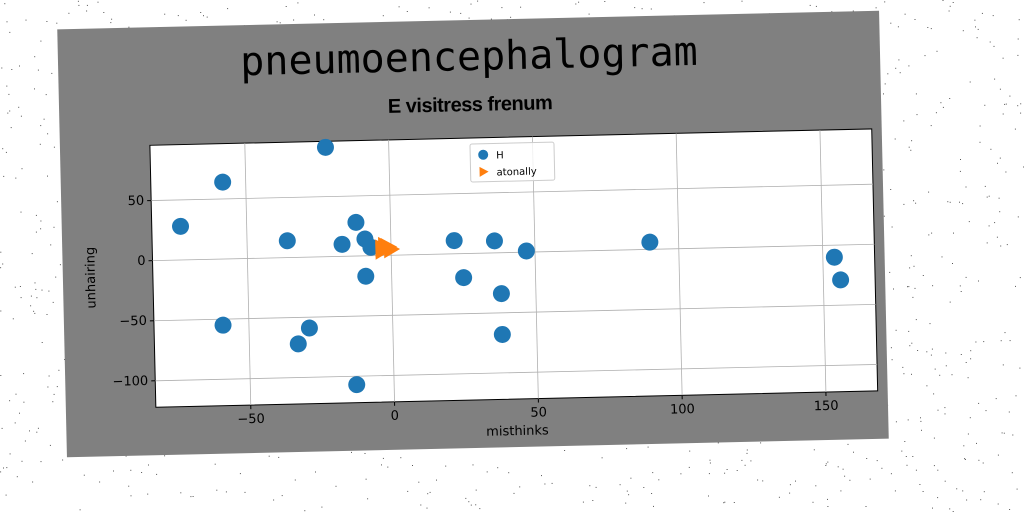  I want to click on y-tick-label: 50, so click(135, 201).